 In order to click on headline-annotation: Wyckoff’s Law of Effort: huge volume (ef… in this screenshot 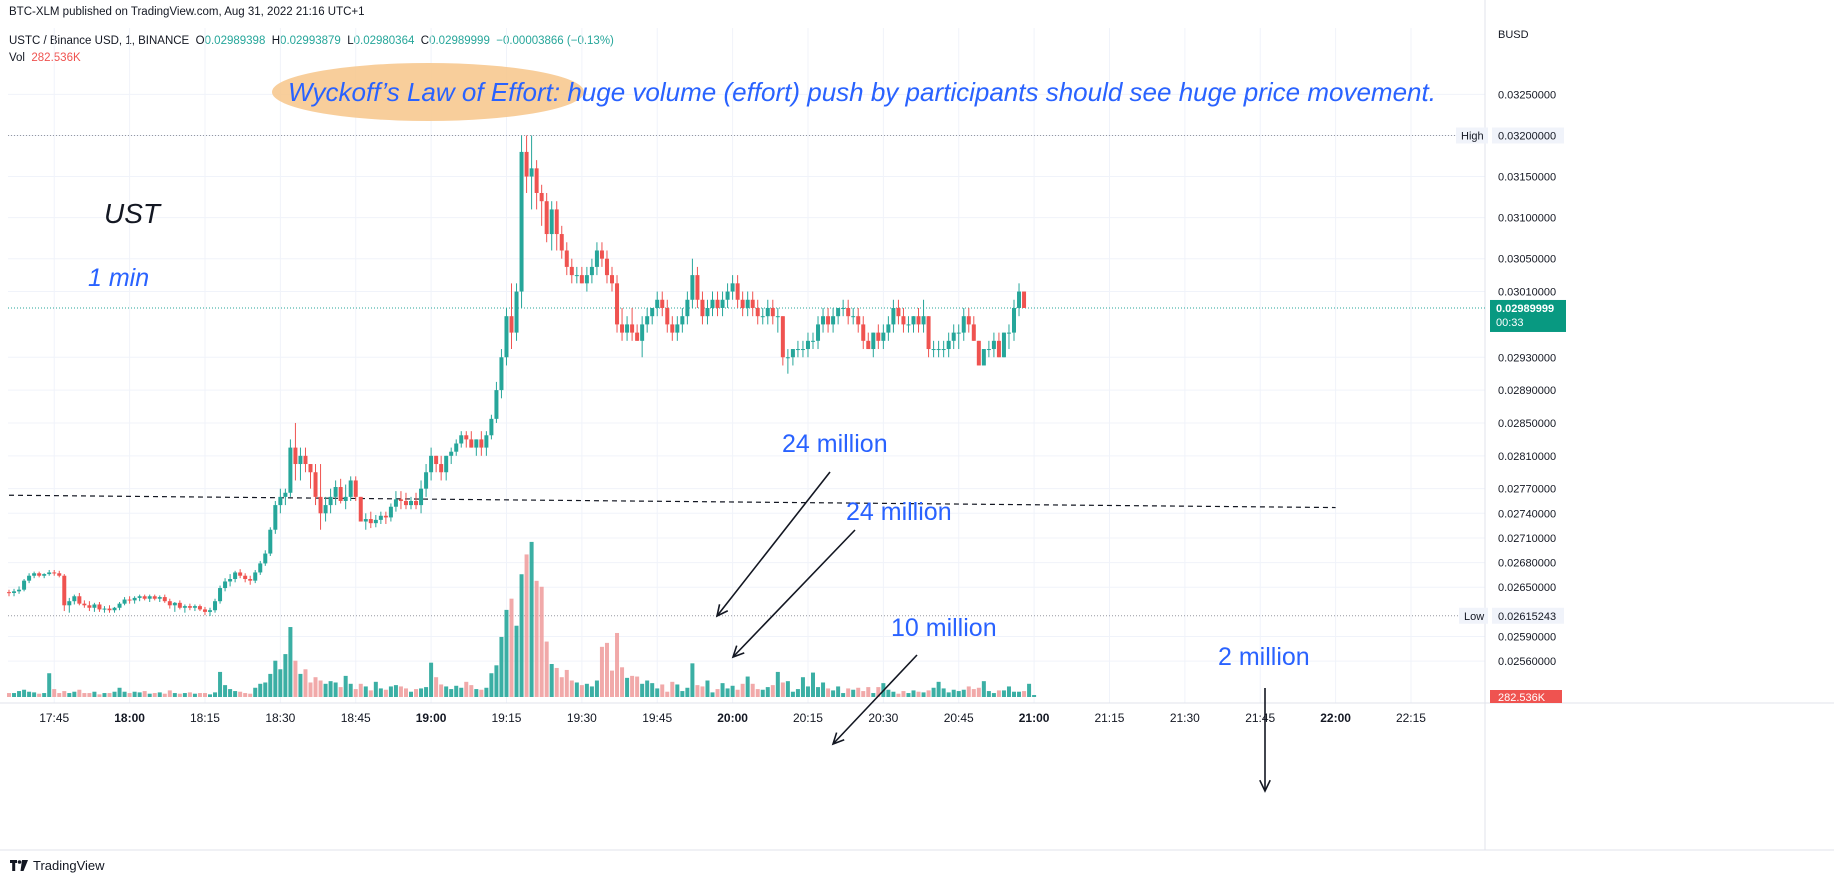, I will do `click(862, 92)`.